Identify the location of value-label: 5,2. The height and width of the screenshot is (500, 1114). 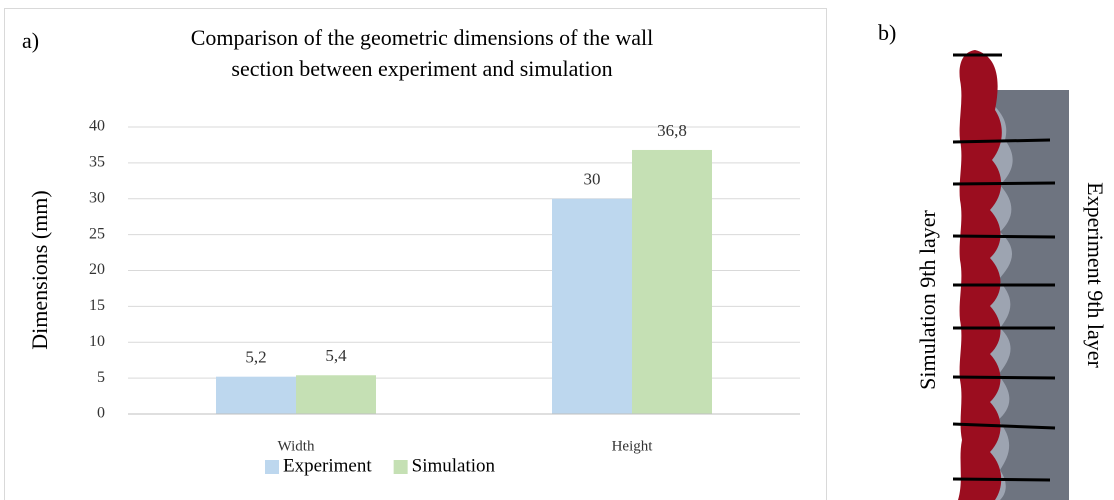
(255, 357).